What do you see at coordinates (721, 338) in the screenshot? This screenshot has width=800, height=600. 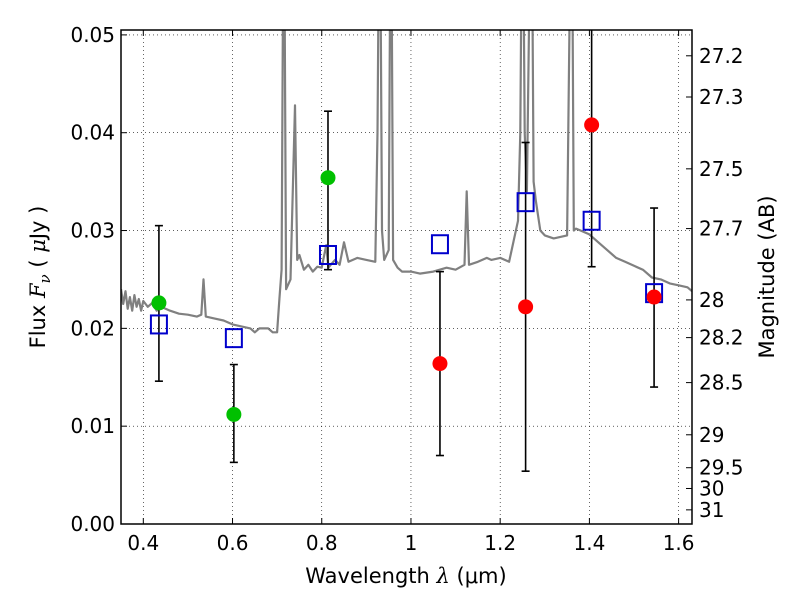 I see `y2-tick-label: 28.2` at bounding box center [721, 338].